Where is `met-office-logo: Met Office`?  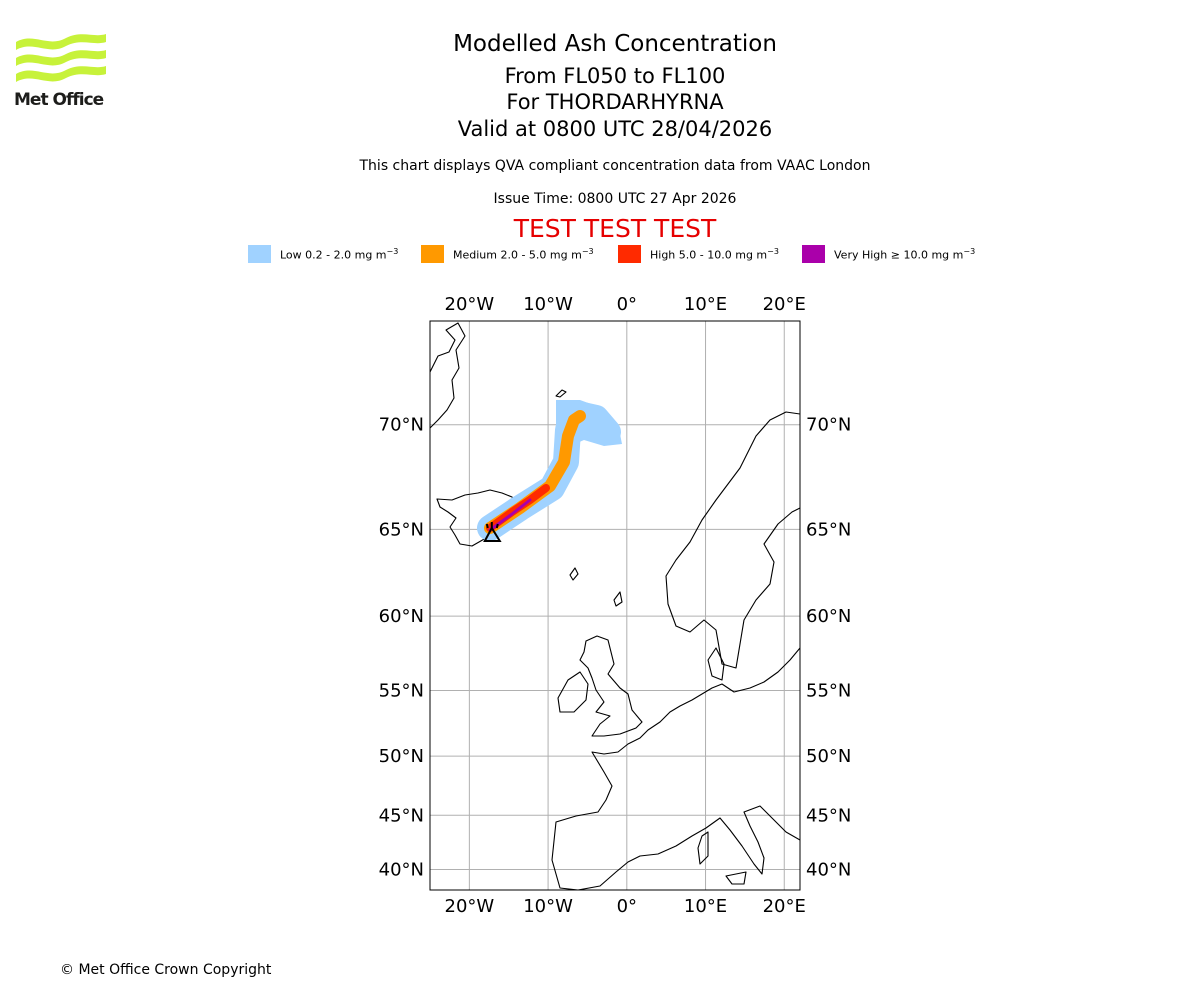 met-office-logo: Met Office is located at coordinates (61, 70).